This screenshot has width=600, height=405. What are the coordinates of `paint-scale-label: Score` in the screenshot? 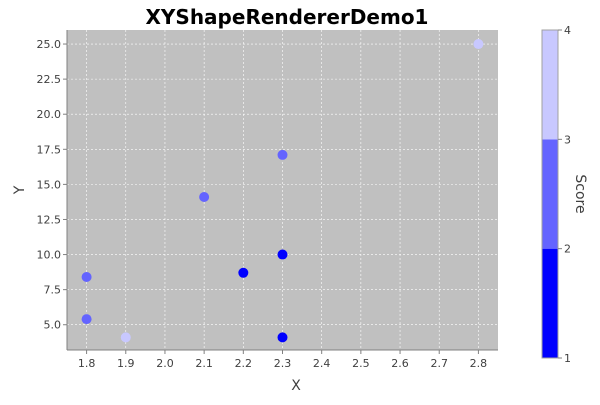 It's located at (580, 193).